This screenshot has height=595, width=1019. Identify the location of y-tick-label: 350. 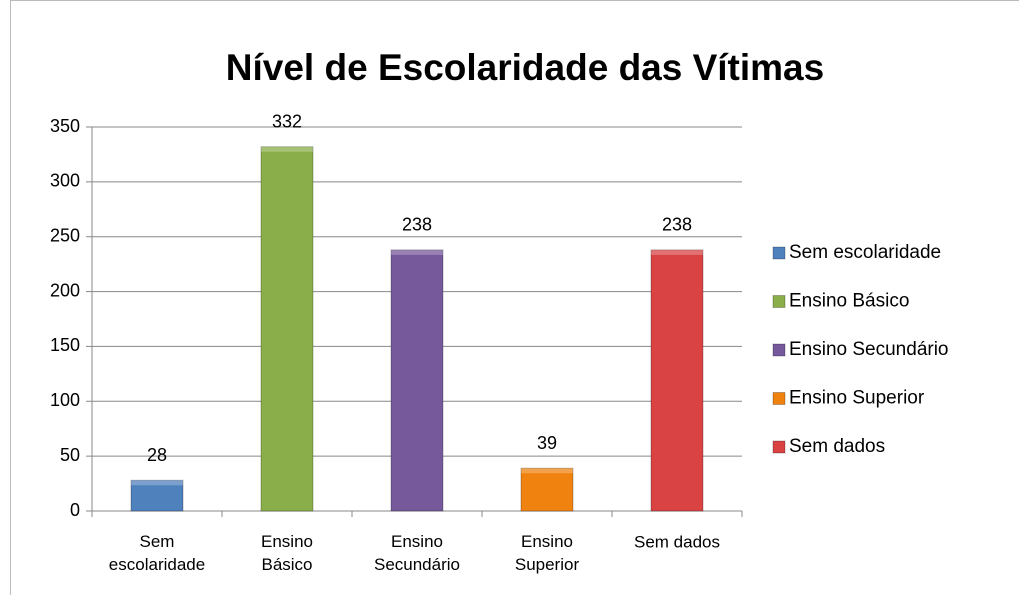
(65, 126).